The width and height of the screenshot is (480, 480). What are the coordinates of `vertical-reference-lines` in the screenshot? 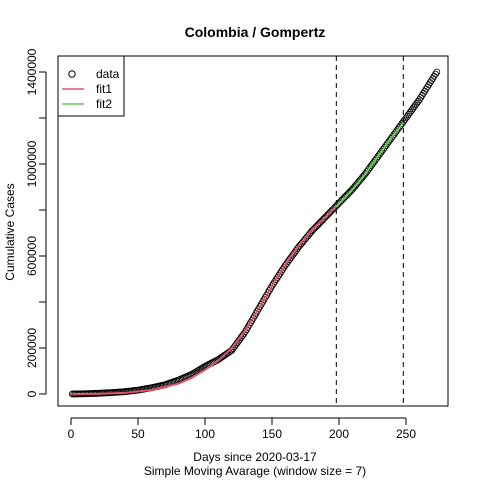 It's located at (369, 231).